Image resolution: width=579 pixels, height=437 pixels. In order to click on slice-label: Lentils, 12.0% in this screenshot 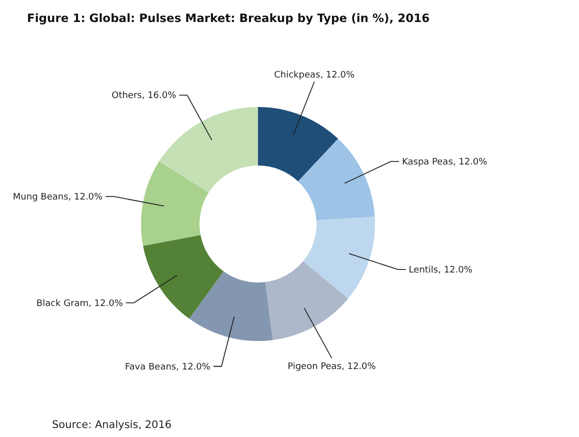, I will do `click(440, 270)`.